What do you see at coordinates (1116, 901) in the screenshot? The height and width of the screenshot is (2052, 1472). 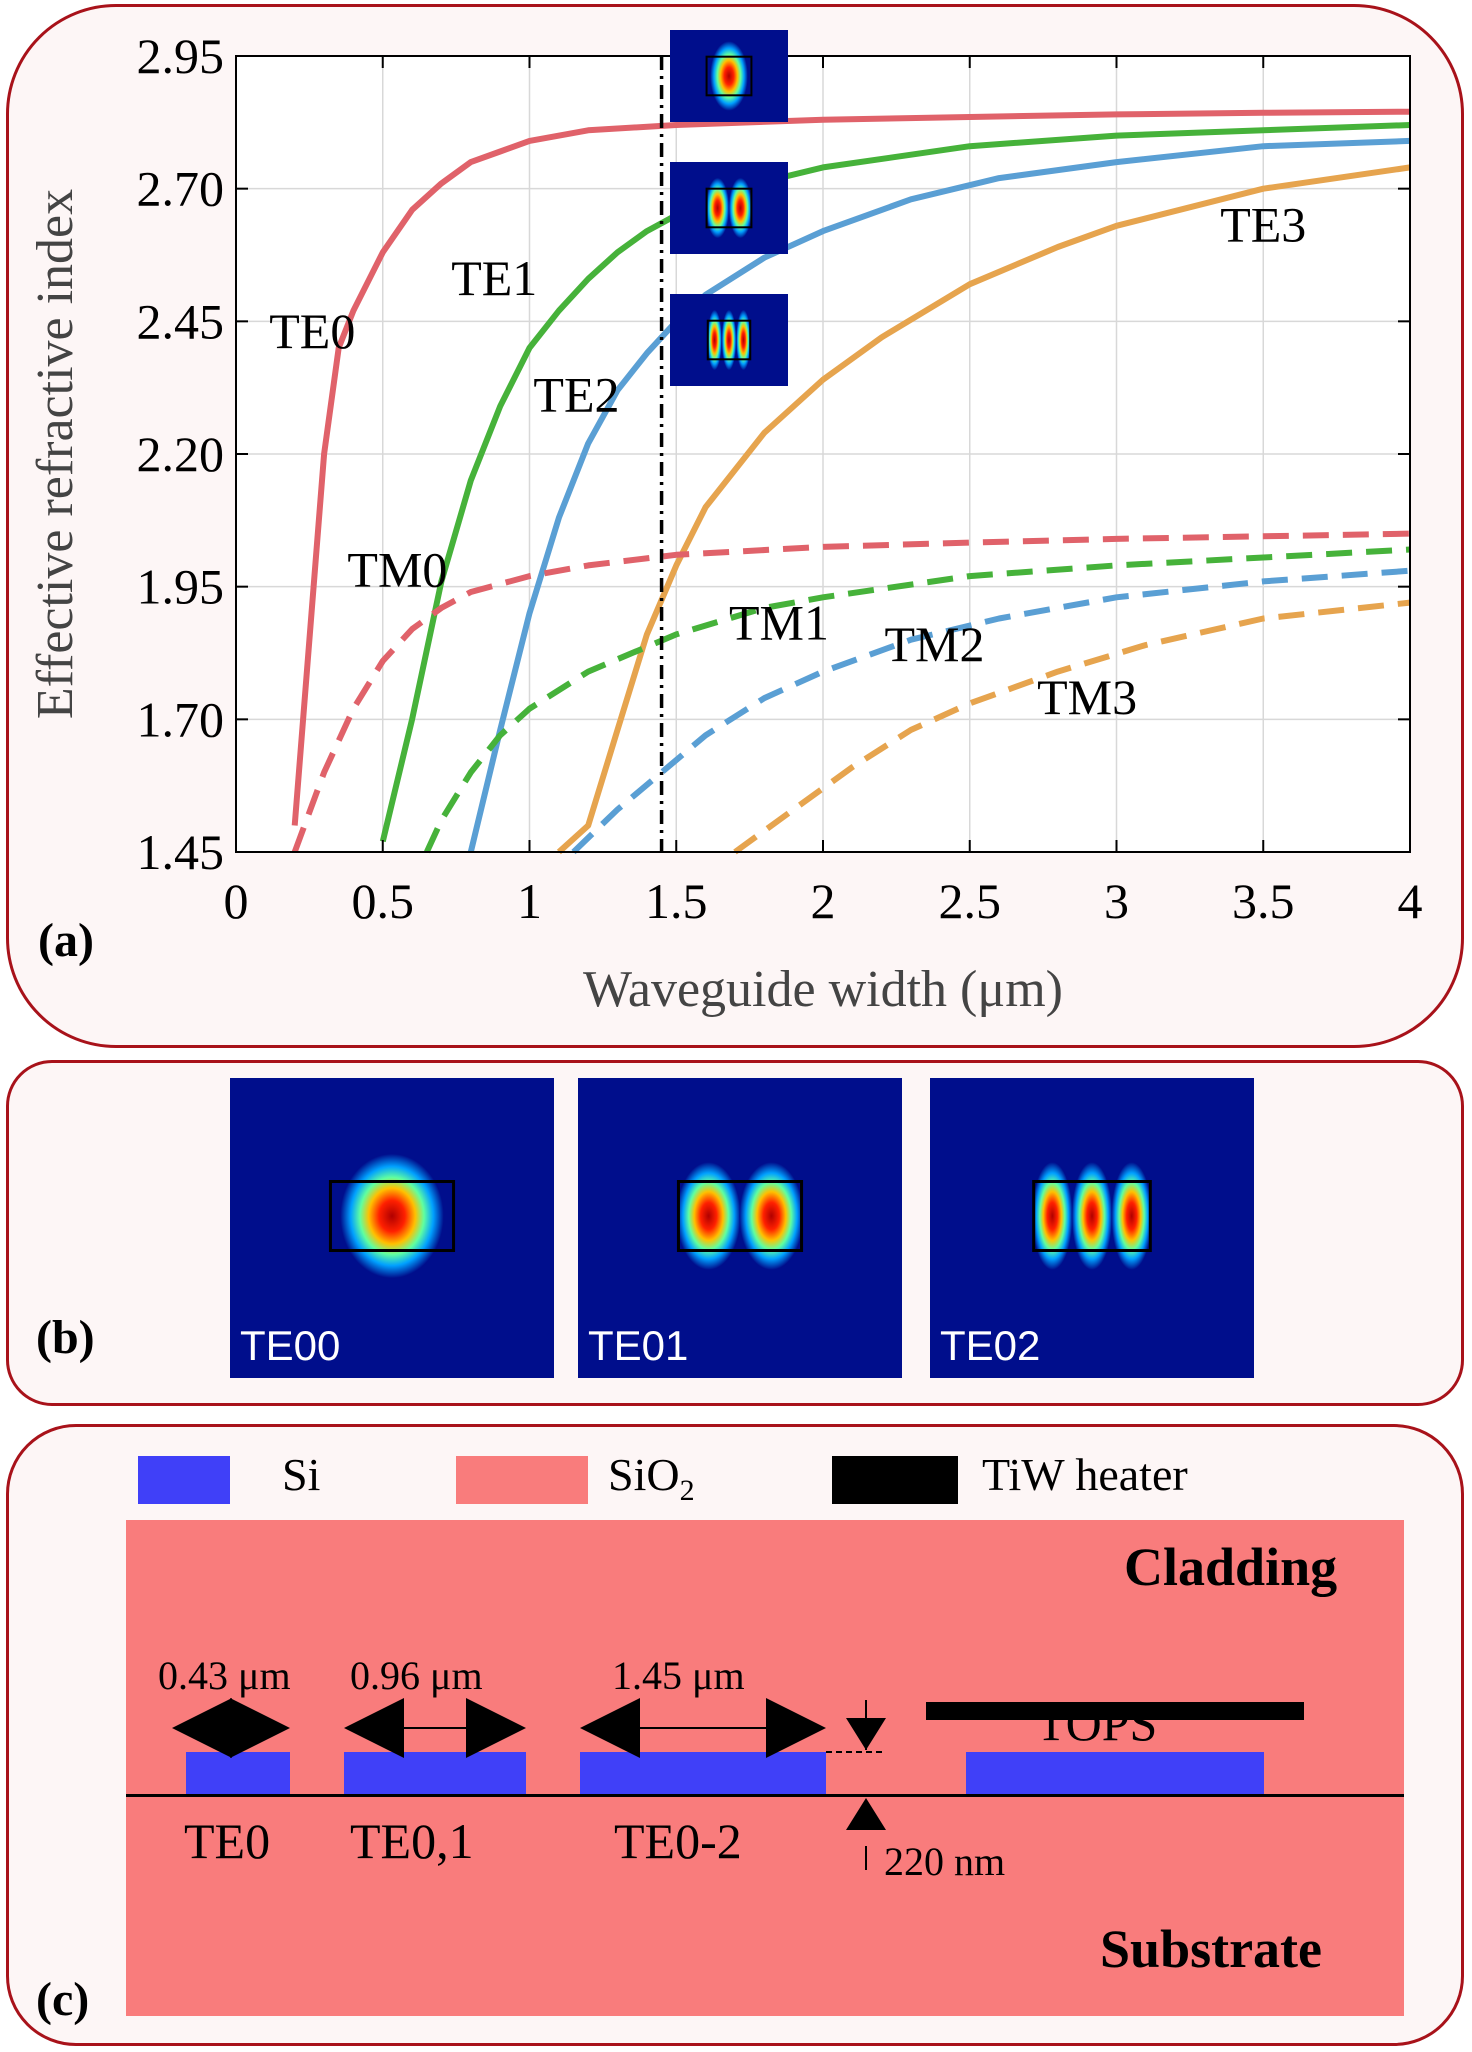 I see `x-tick-label: 3` at bounding box center [1116, 901].